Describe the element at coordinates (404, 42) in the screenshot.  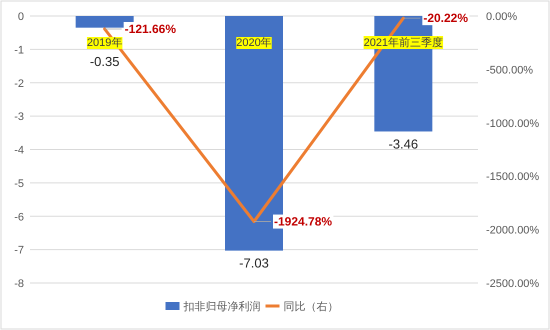
I see `x-tick-label: 2021年前三季度` at that location.